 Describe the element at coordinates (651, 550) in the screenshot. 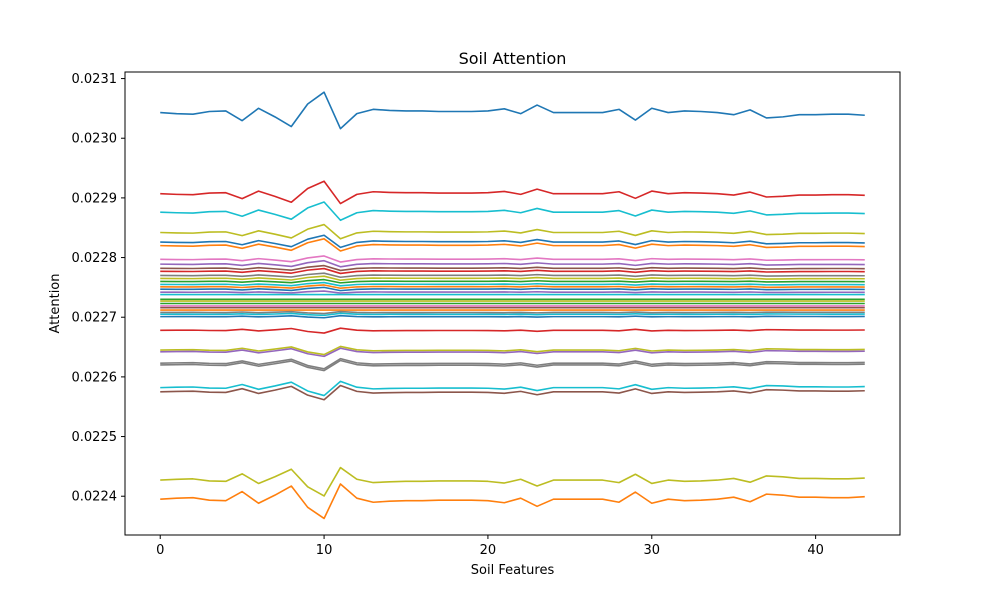

I see `x-tick-label: 30` at that location.